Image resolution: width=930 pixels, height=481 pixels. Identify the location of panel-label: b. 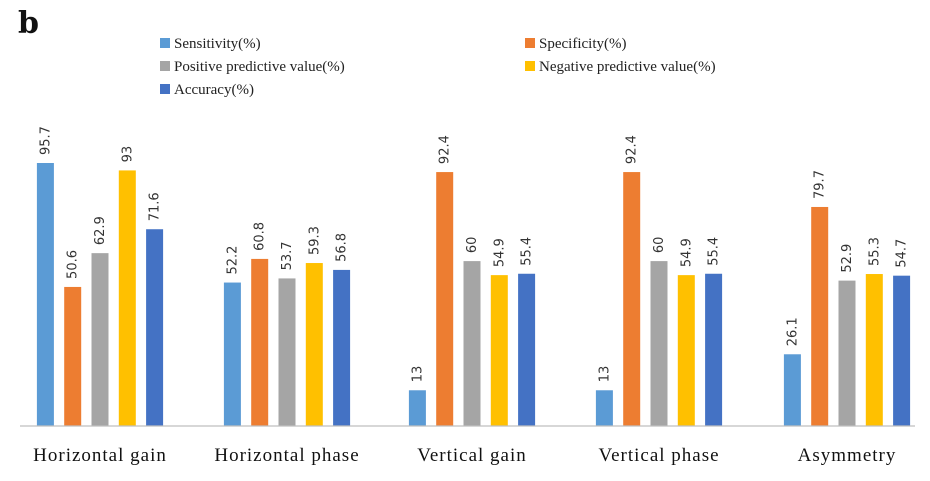
(28, 23).